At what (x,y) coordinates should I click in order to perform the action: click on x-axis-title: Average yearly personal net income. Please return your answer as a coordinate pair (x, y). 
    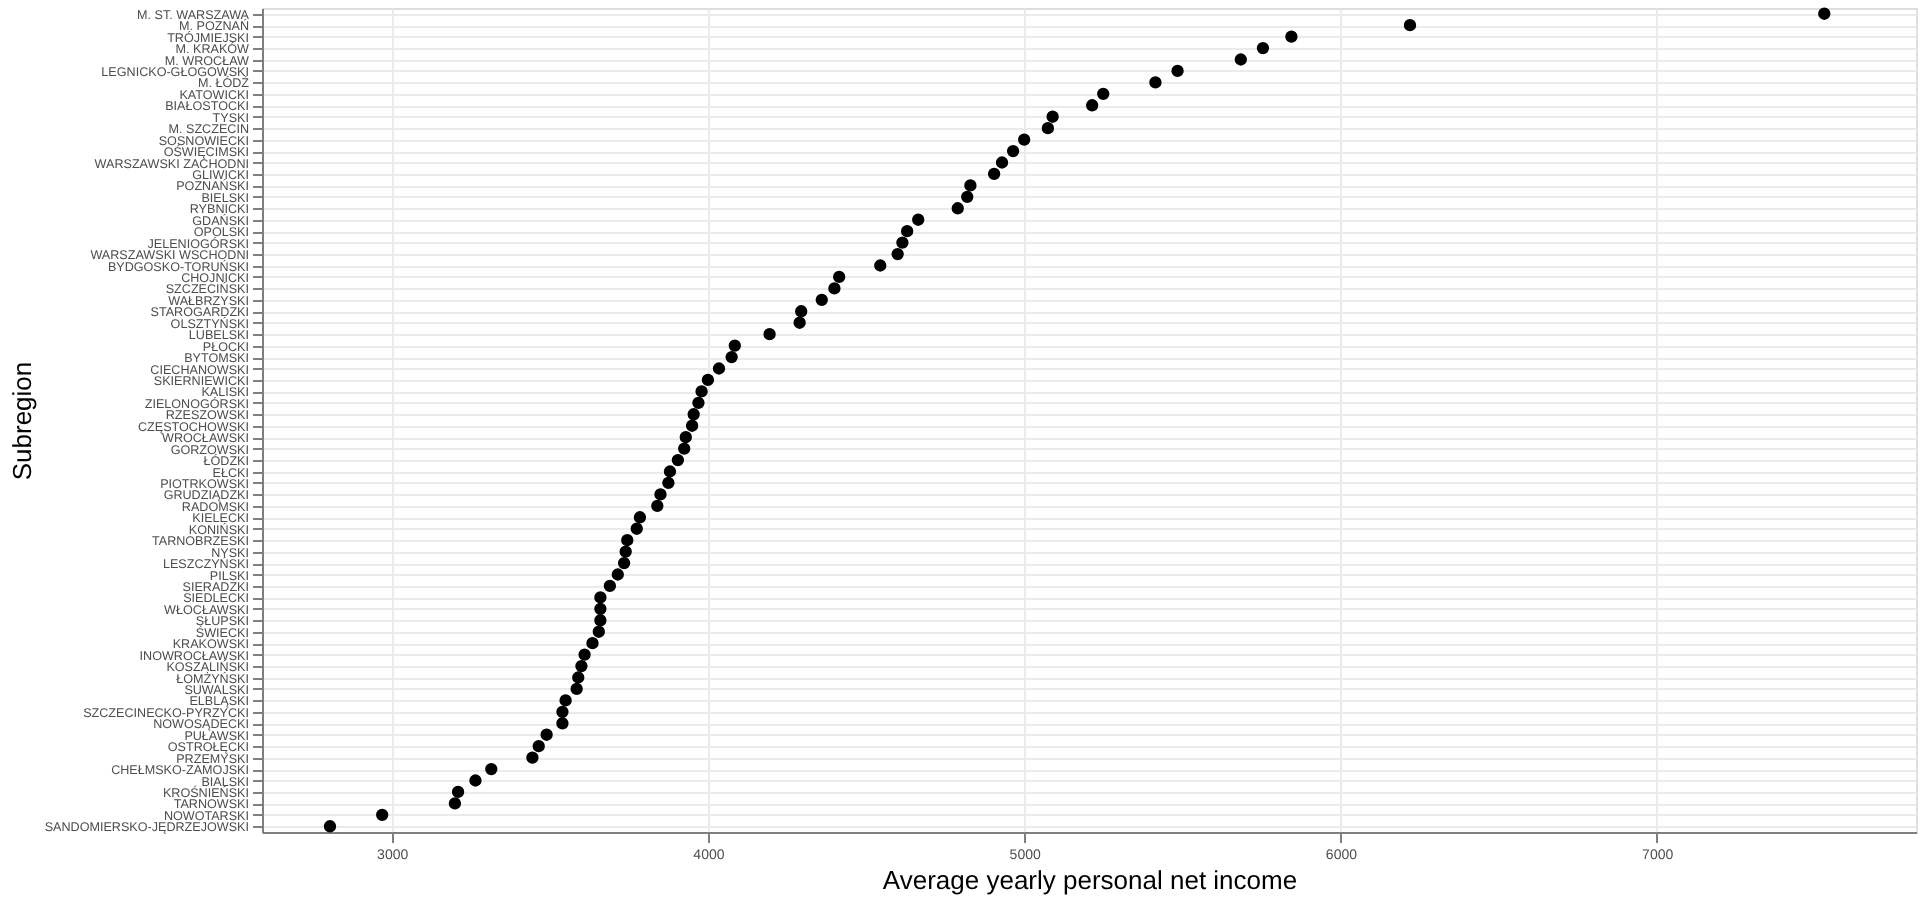
    Looking at the image, I should click on (1090, 880).